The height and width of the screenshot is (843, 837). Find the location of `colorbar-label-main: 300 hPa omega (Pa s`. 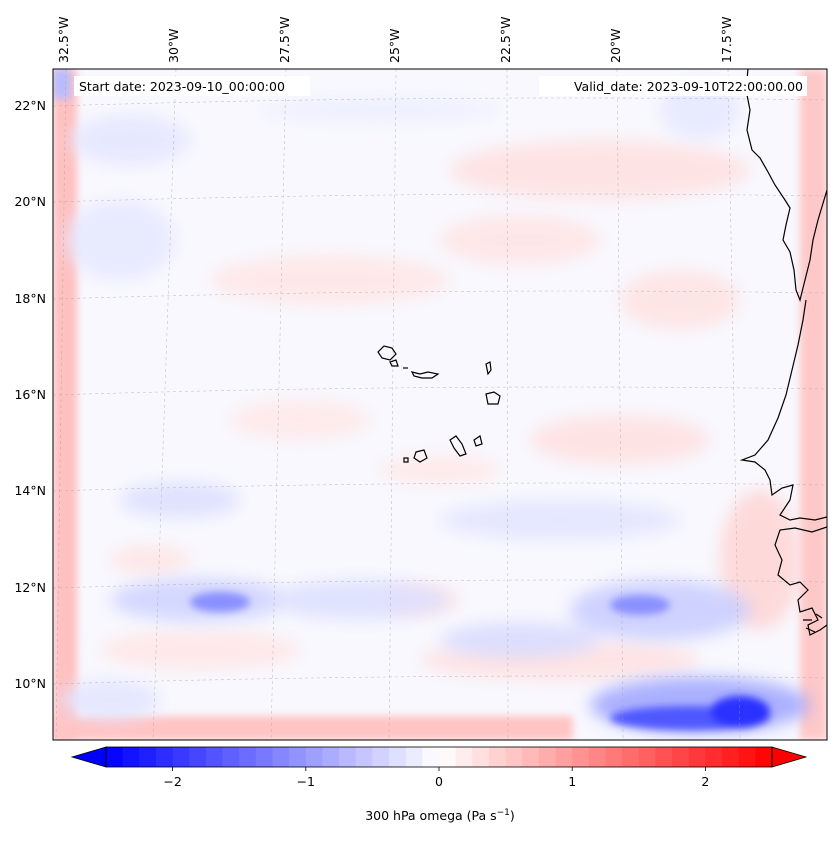

colorbar-label-main: 300 hPa omega (Pa s is located at coordinates (430, 815).